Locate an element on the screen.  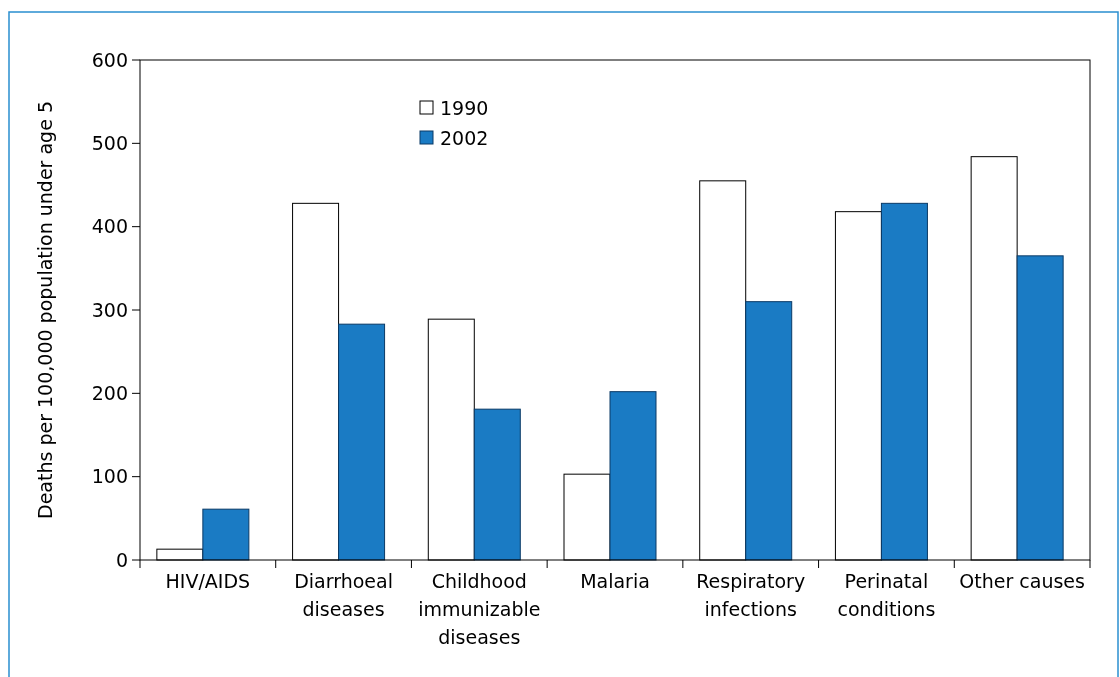
x-tick-label: HIV/AIDS is located at coordinates (208, 581).